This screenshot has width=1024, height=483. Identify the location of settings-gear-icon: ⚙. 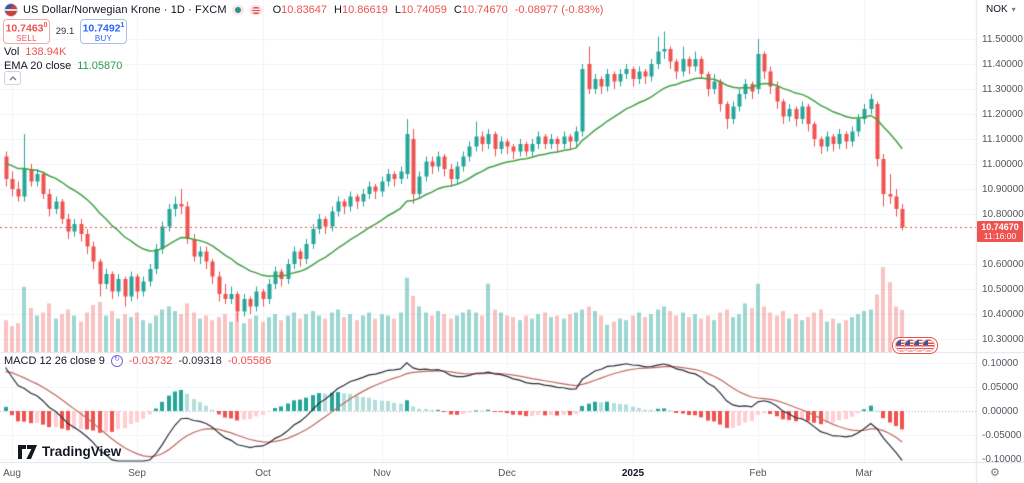
(995, 473).